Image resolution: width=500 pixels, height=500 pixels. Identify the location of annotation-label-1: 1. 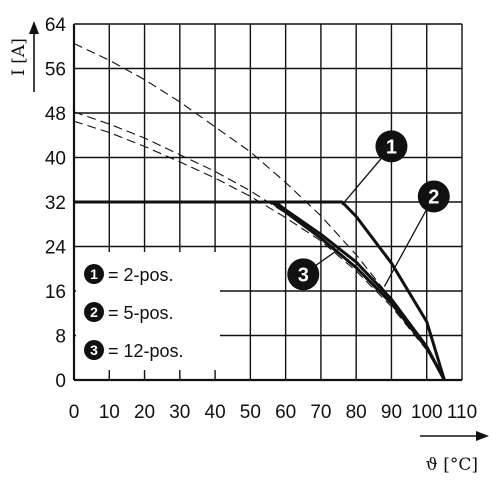
(391, 147).